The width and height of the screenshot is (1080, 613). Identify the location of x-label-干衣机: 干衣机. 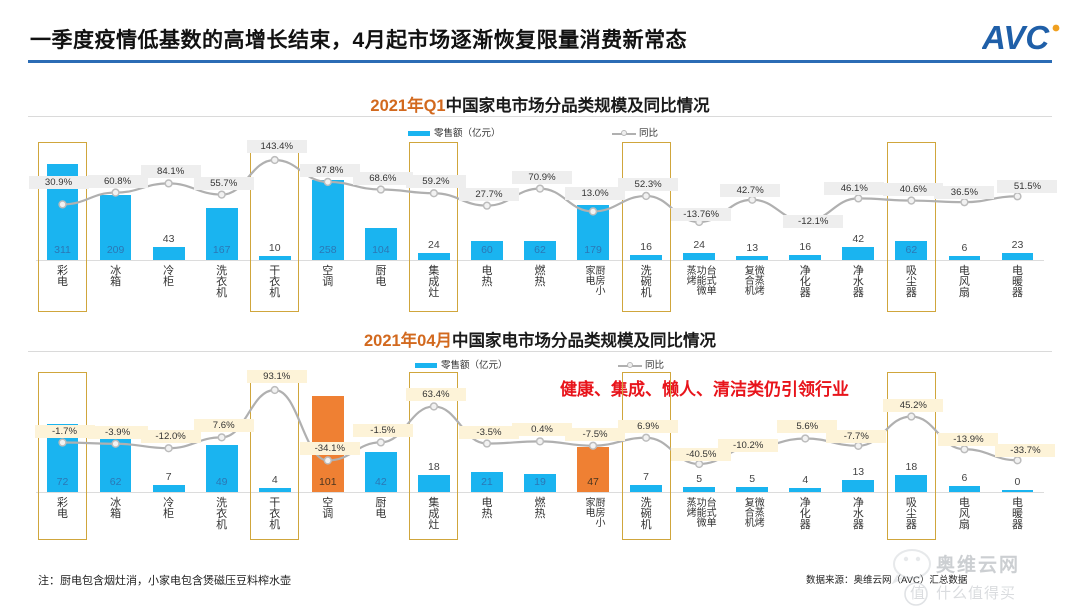
(275, 514).